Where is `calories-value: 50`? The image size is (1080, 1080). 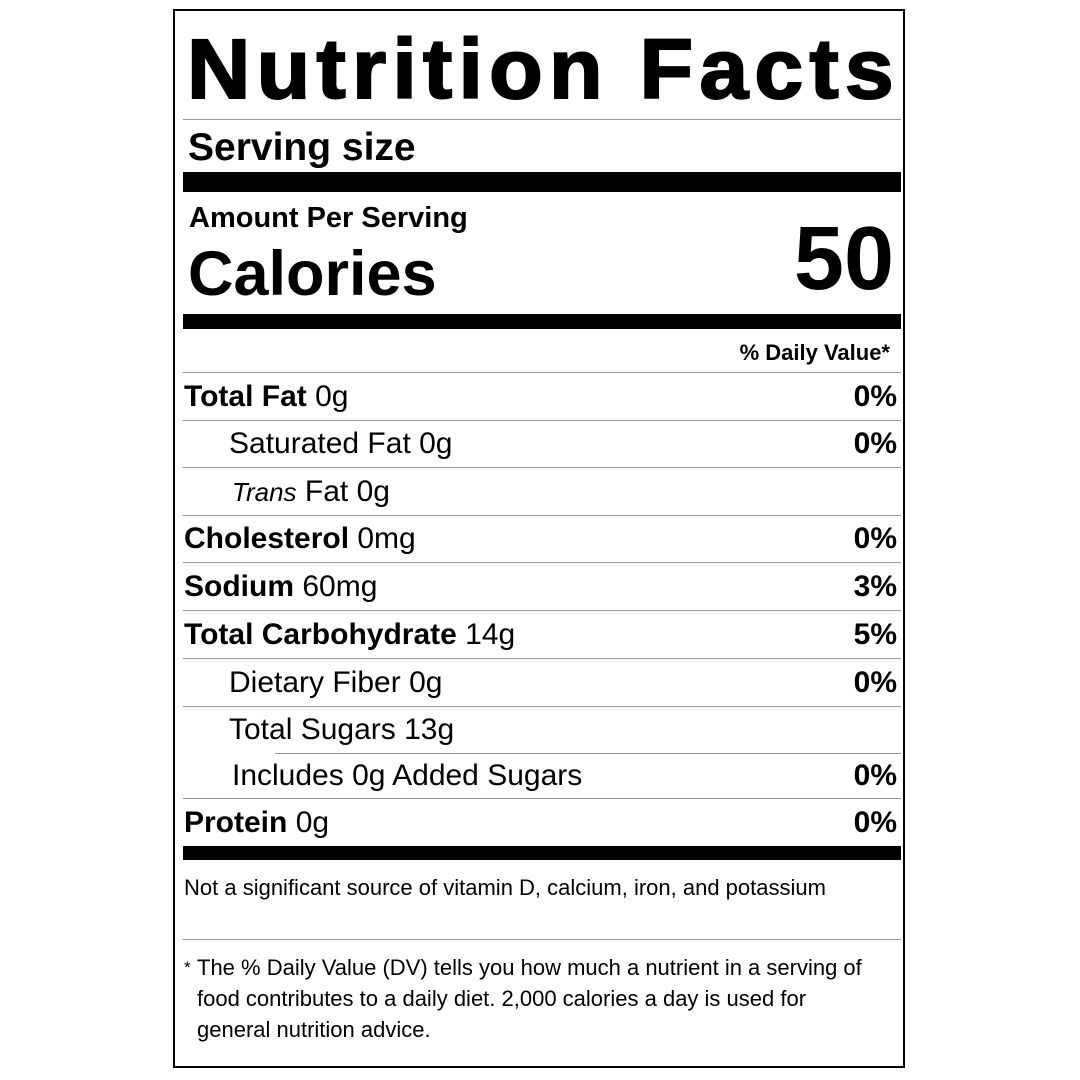 calories-value: 50 is located at coordinates (843, 259).